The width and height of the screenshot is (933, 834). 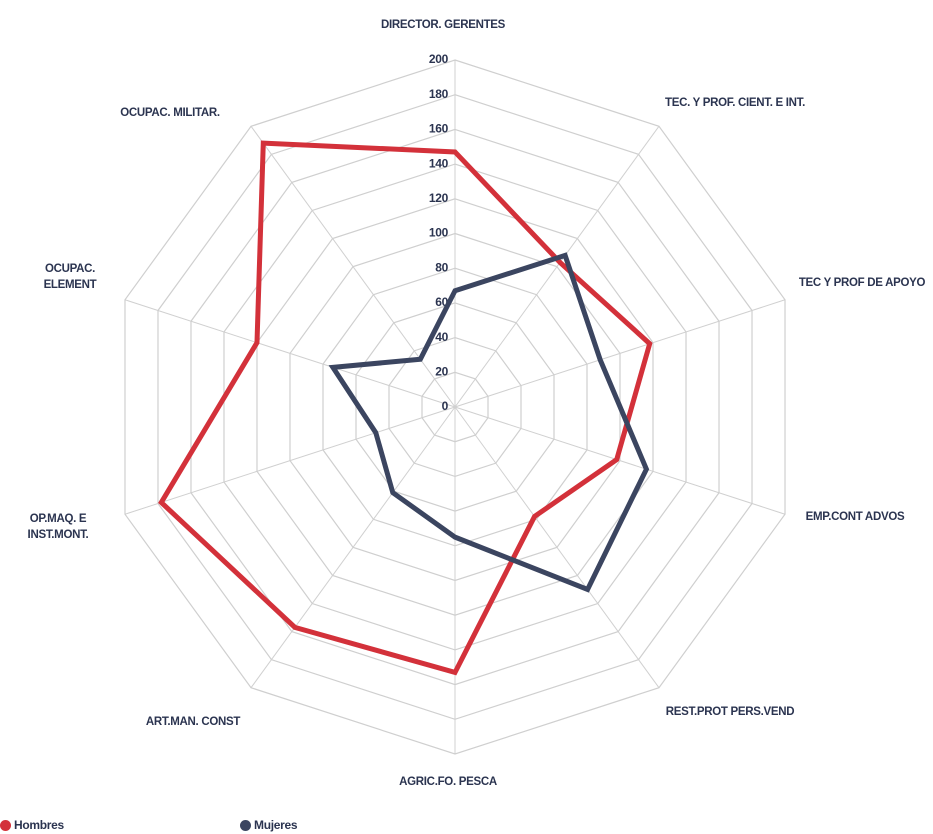 I want to click on legend-item: Mujeres, so click(x=269, y=825).